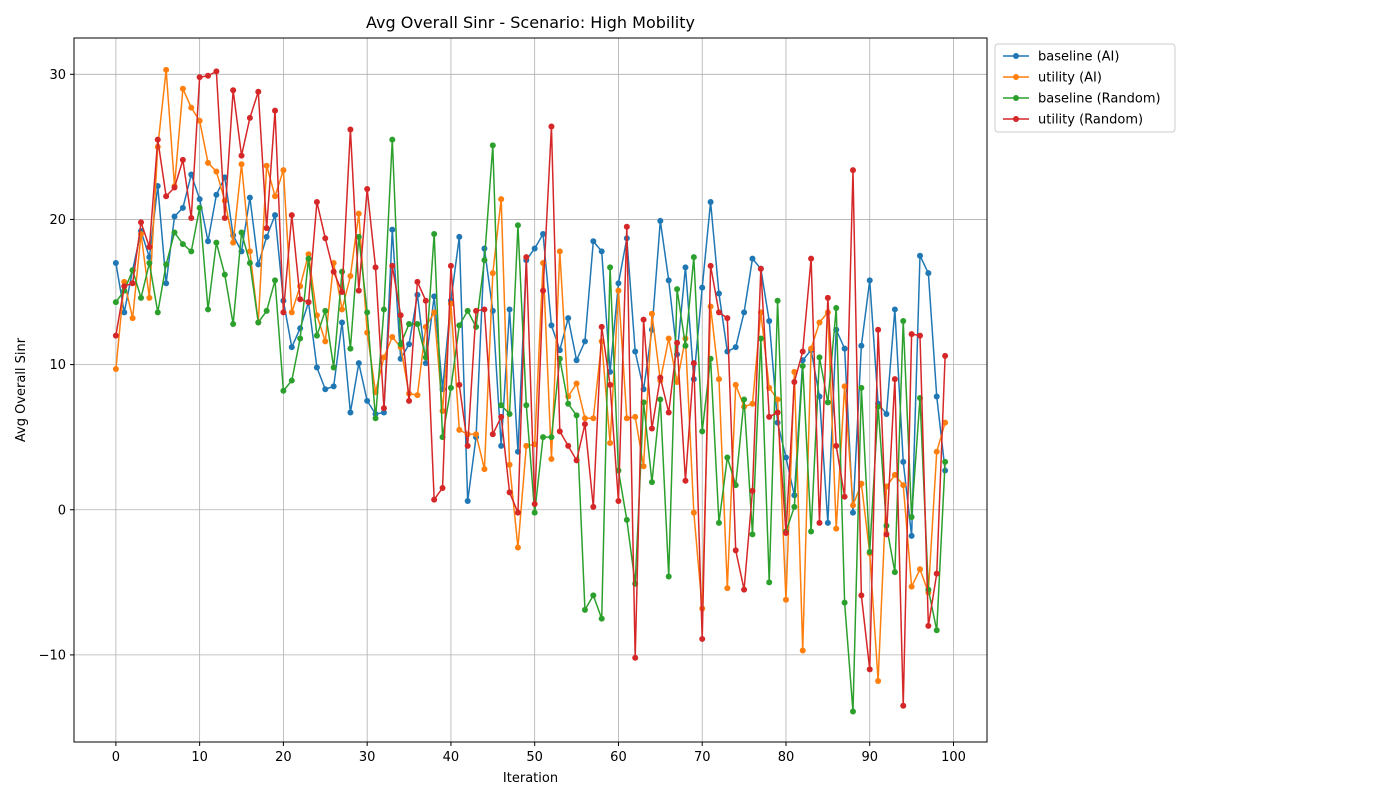 The height and width of the screenshot is (800, 1400). I want to click on x-tick-label: 20, so click(283, 757).